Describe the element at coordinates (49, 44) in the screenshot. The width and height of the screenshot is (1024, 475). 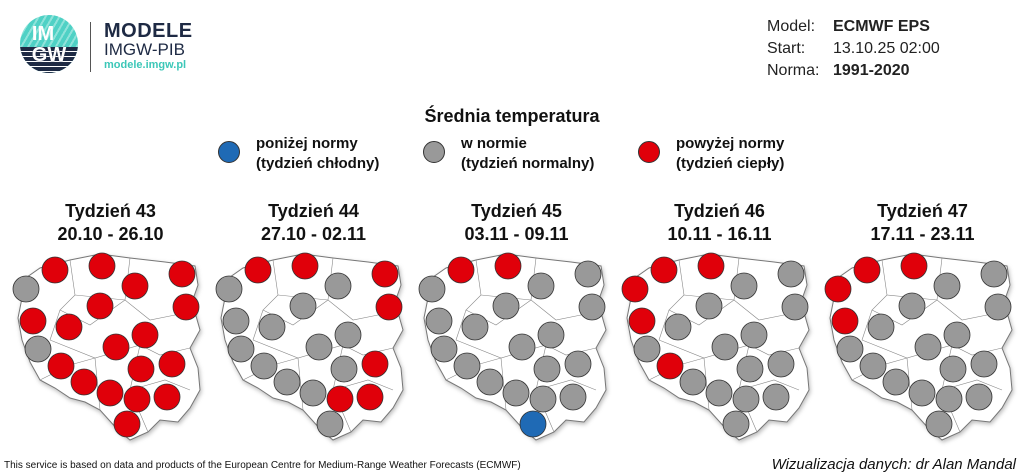
I see `imgw-logo: IM GW` at that location.